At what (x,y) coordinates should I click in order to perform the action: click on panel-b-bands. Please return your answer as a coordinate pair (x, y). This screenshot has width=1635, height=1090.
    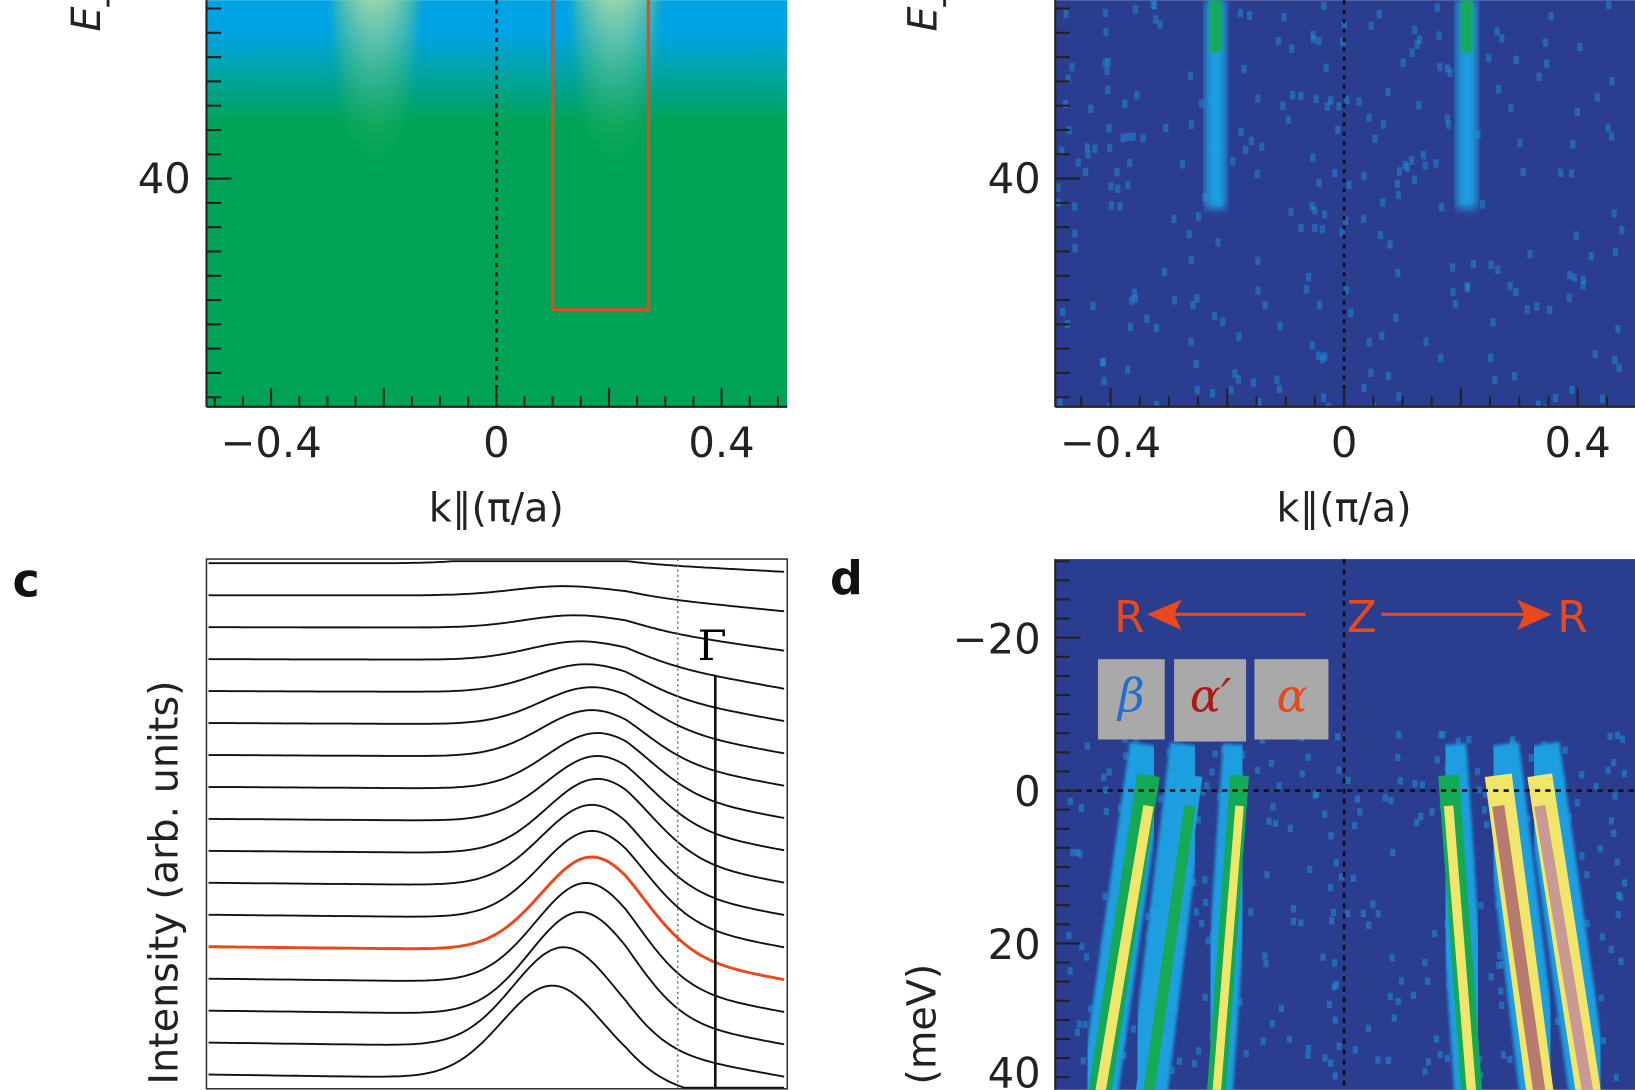
    Looking at the image, I should click on (1340, 203).